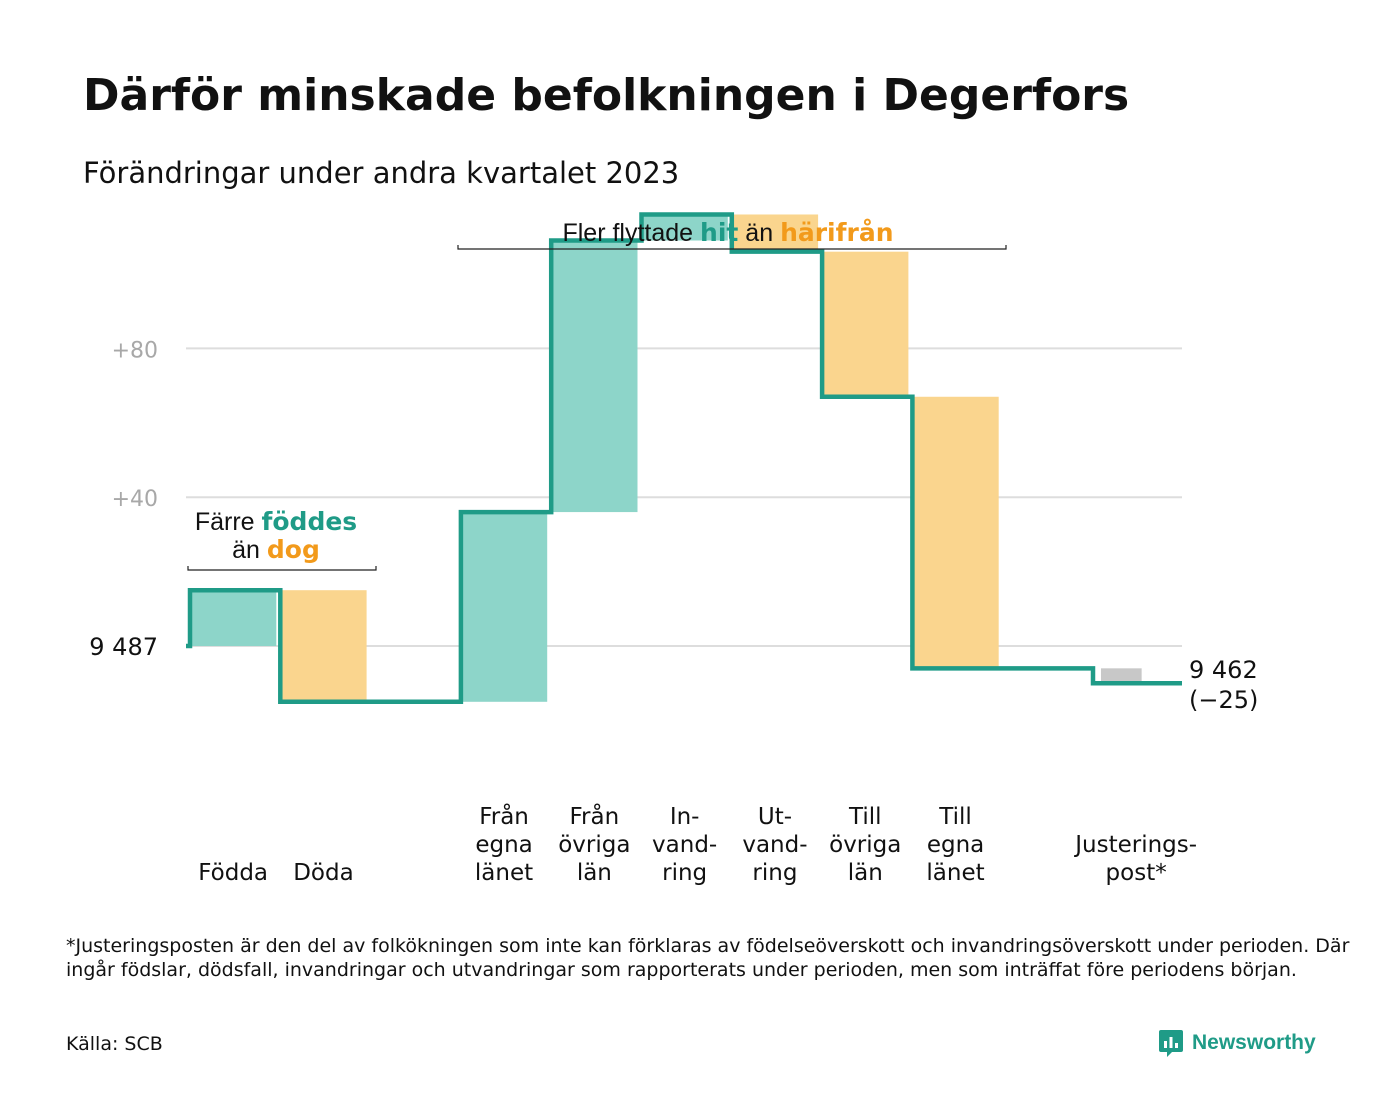 The image size is (1400, 1120). I want to click on source-note: Källa: SCB, so click(114, 1044).